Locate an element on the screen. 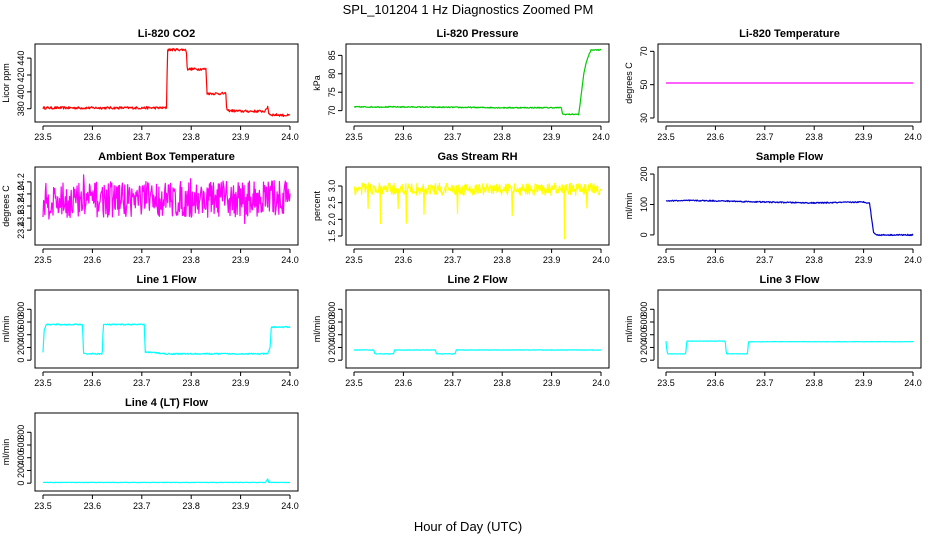  y-tick-label: 23.8 is located at coordinates (21, 206).